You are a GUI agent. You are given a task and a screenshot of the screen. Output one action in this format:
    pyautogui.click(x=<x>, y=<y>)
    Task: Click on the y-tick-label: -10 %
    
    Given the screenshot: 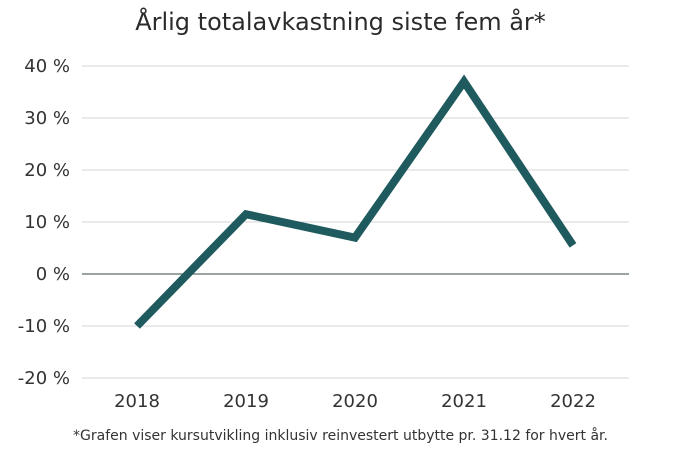 What is the action you would take?
    pyautogui.click(x=44, y=326)
    